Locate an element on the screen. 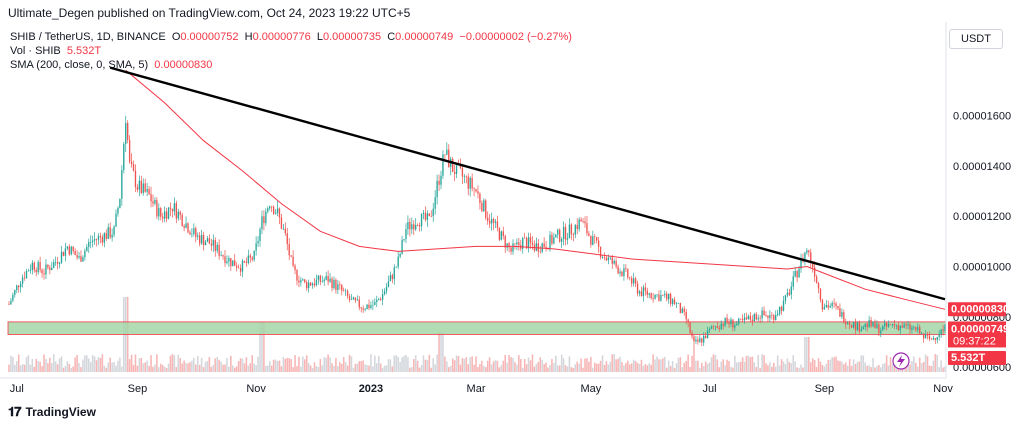  high-label: H is located at coordinates (248, 37).